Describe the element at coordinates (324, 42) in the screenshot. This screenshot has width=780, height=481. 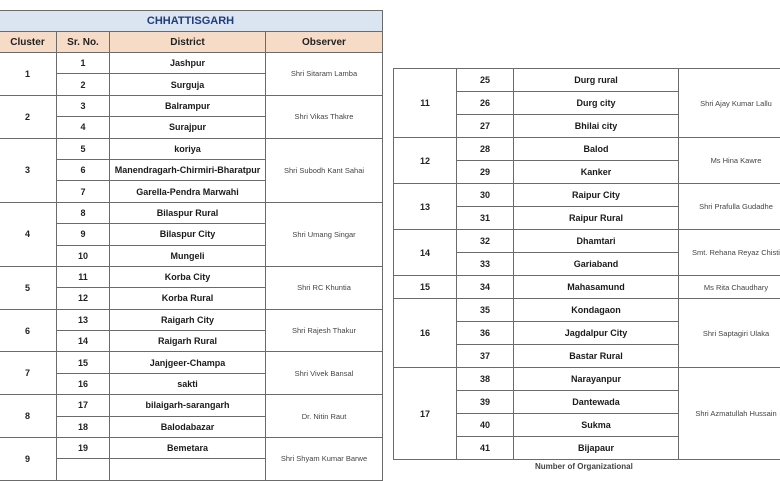
I see `header-observer: Observer` at that location.